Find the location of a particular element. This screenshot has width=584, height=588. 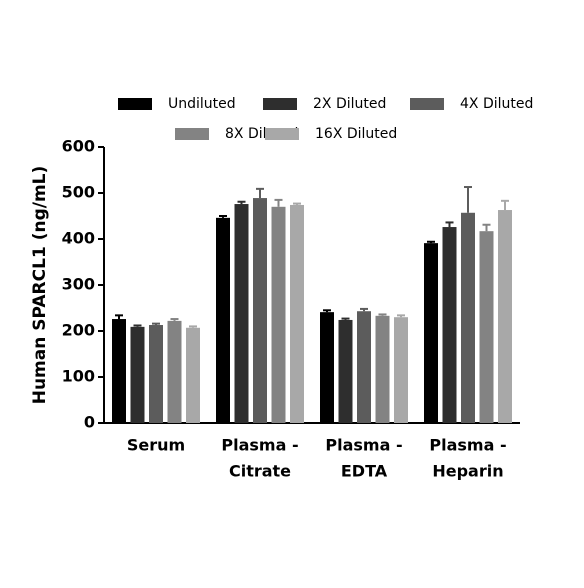

legend-label: 16X Diluted is located at coordinates (356, 134).